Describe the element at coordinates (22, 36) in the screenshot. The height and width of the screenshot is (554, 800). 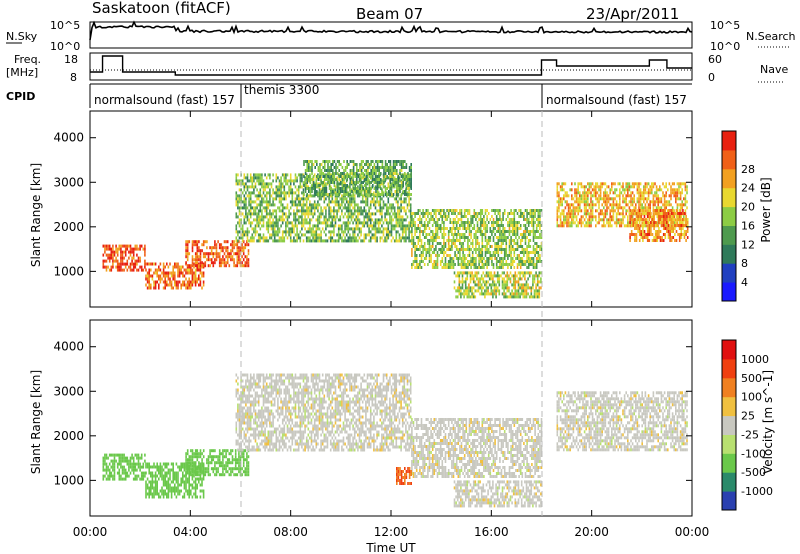
I see `nsky-label: N.Sky` at that location.